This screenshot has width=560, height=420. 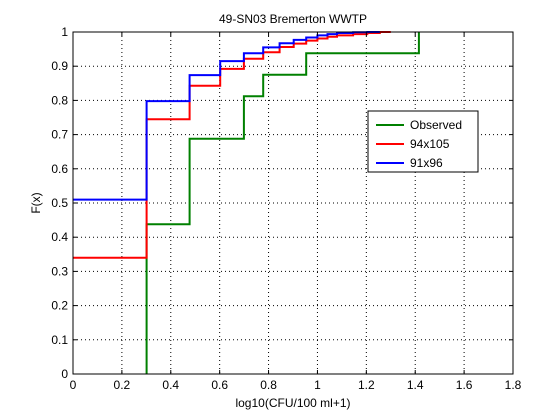 I want to click on legend-box, so click(x=423, y=141).